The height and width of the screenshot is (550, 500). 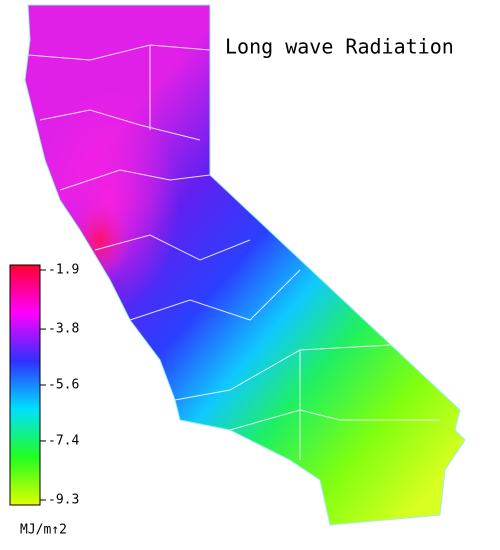 What do you see at coordinates (339, 47) in the screenshot?
I see `map-title: Long wave Radiation` at bounding box center [339, 47].